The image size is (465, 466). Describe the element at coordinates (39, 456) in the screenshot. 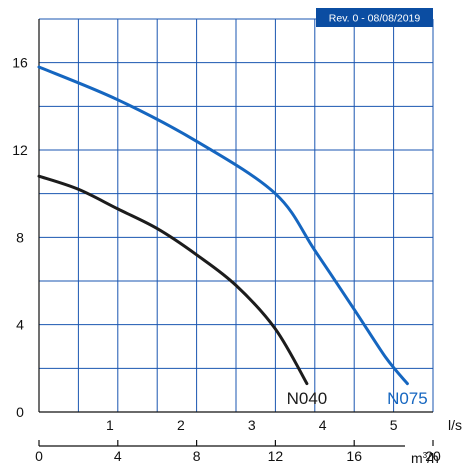

I see `x-primary-tick-label: 0` at that location.